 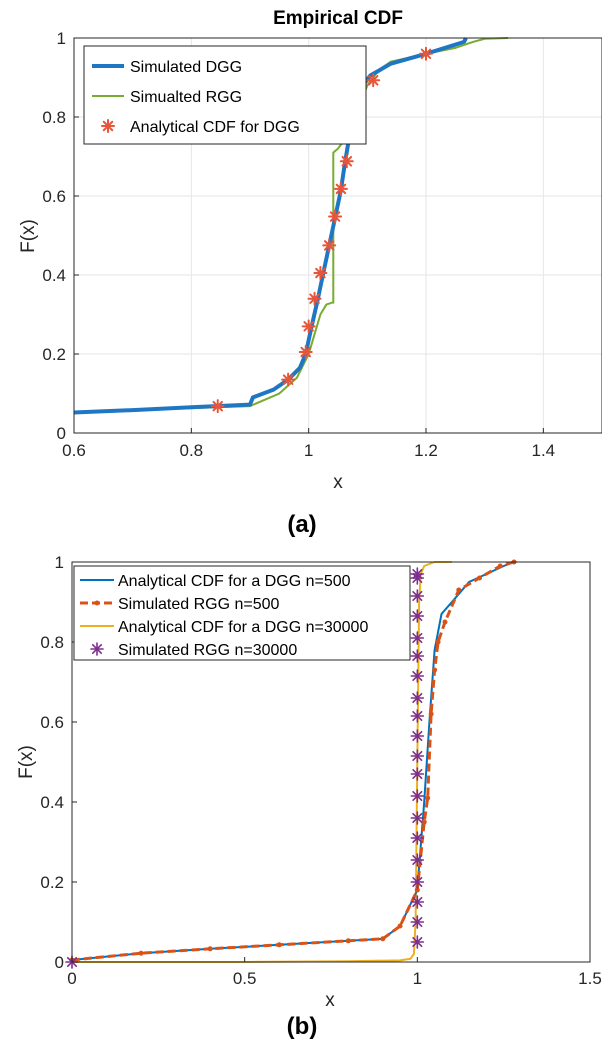 What do you see at coordinates (308, 450) in the screenshot?
I see `chart-a-xtick-label: 1` at bounding box center [308, 450].